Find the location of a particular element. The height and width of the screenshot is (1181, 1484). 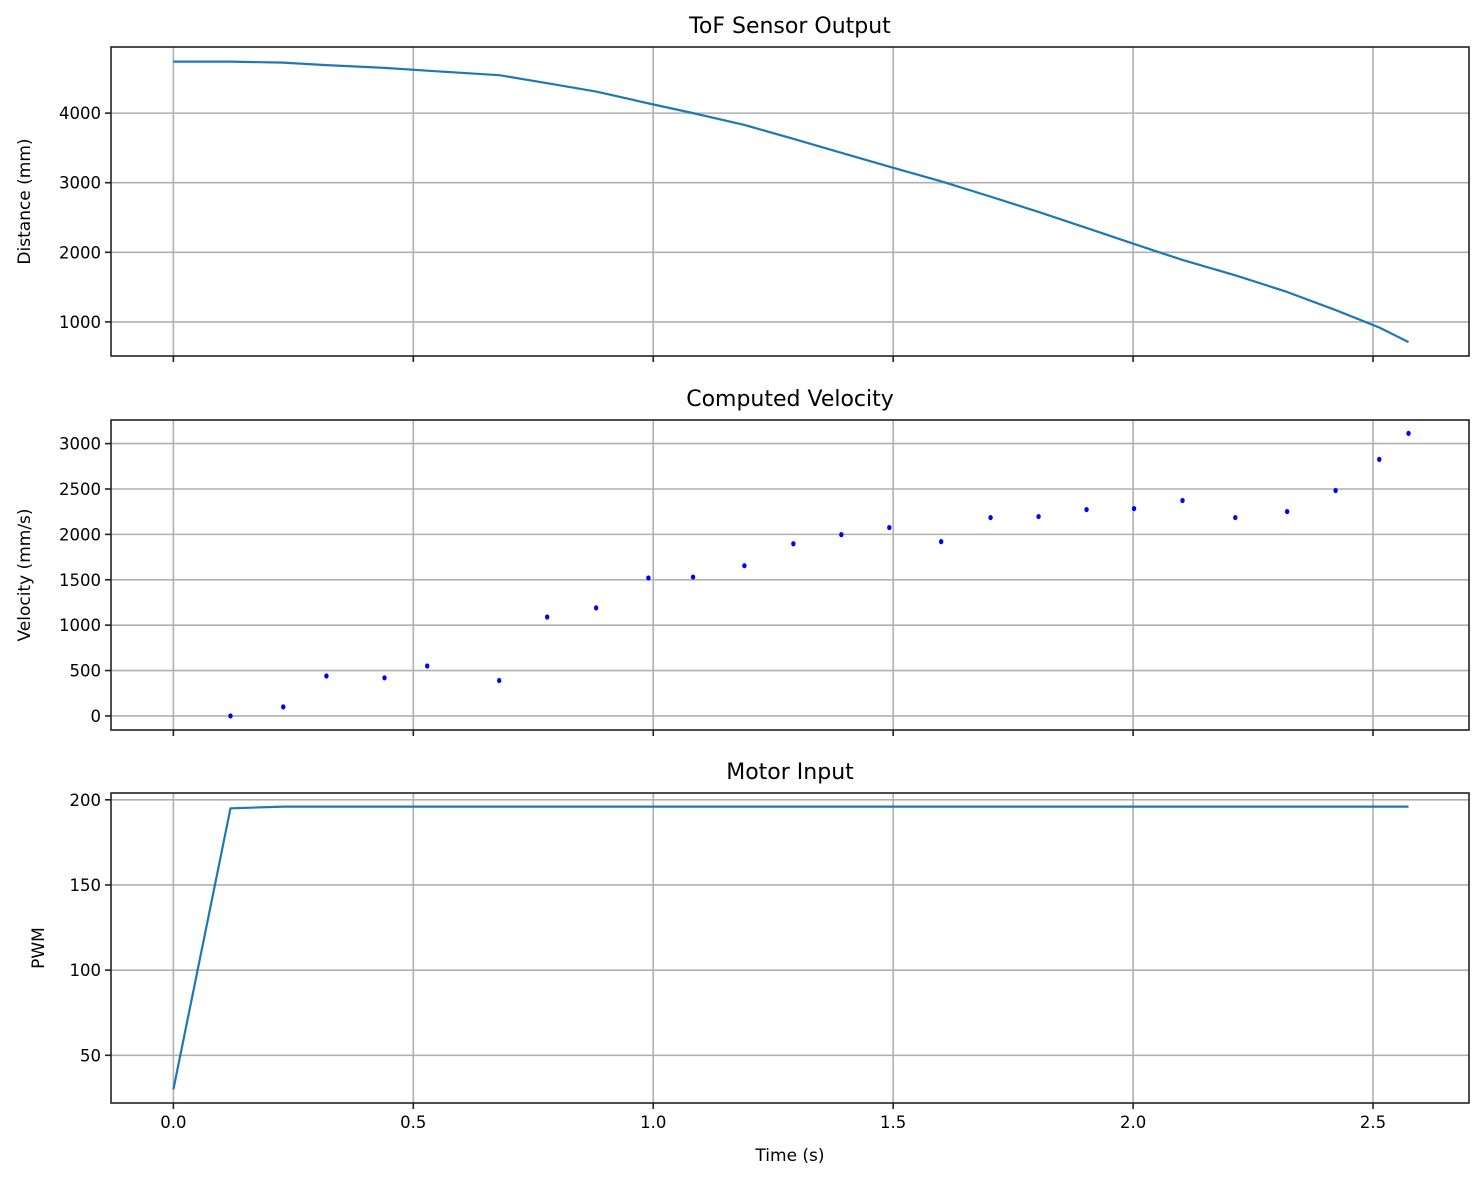

y-axis-label: Velocity (mm/s) is located at coordinates (25, 574).